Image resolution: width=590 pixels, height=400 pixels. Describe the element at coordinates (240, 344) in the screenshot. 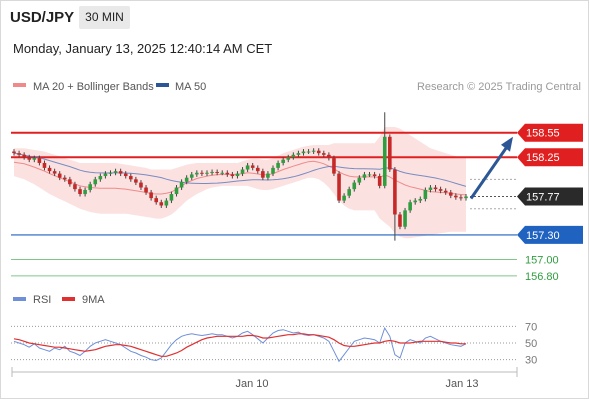

I see `rsi-line` at that location.